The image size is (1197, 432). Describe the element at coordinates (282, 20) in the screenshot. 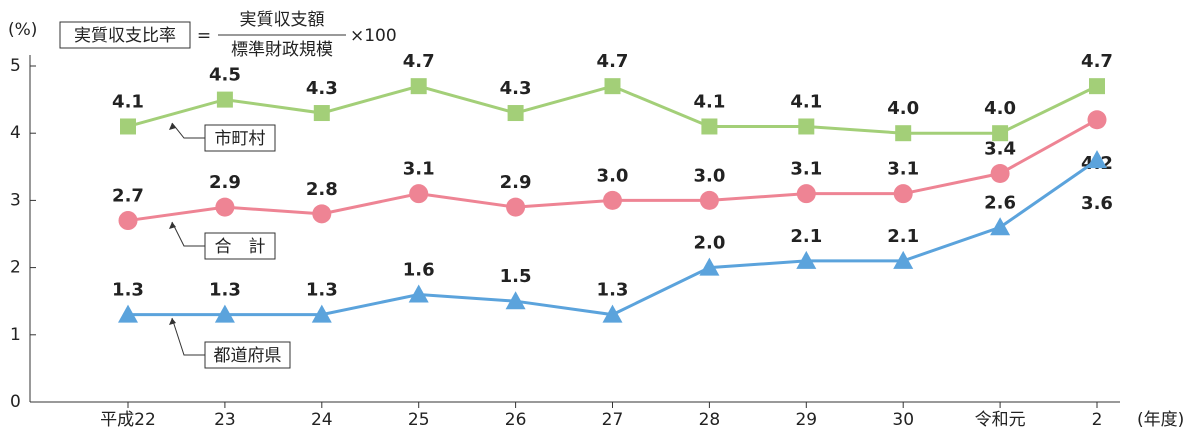

I see `formula-numerator: 実質収支額` at that location.